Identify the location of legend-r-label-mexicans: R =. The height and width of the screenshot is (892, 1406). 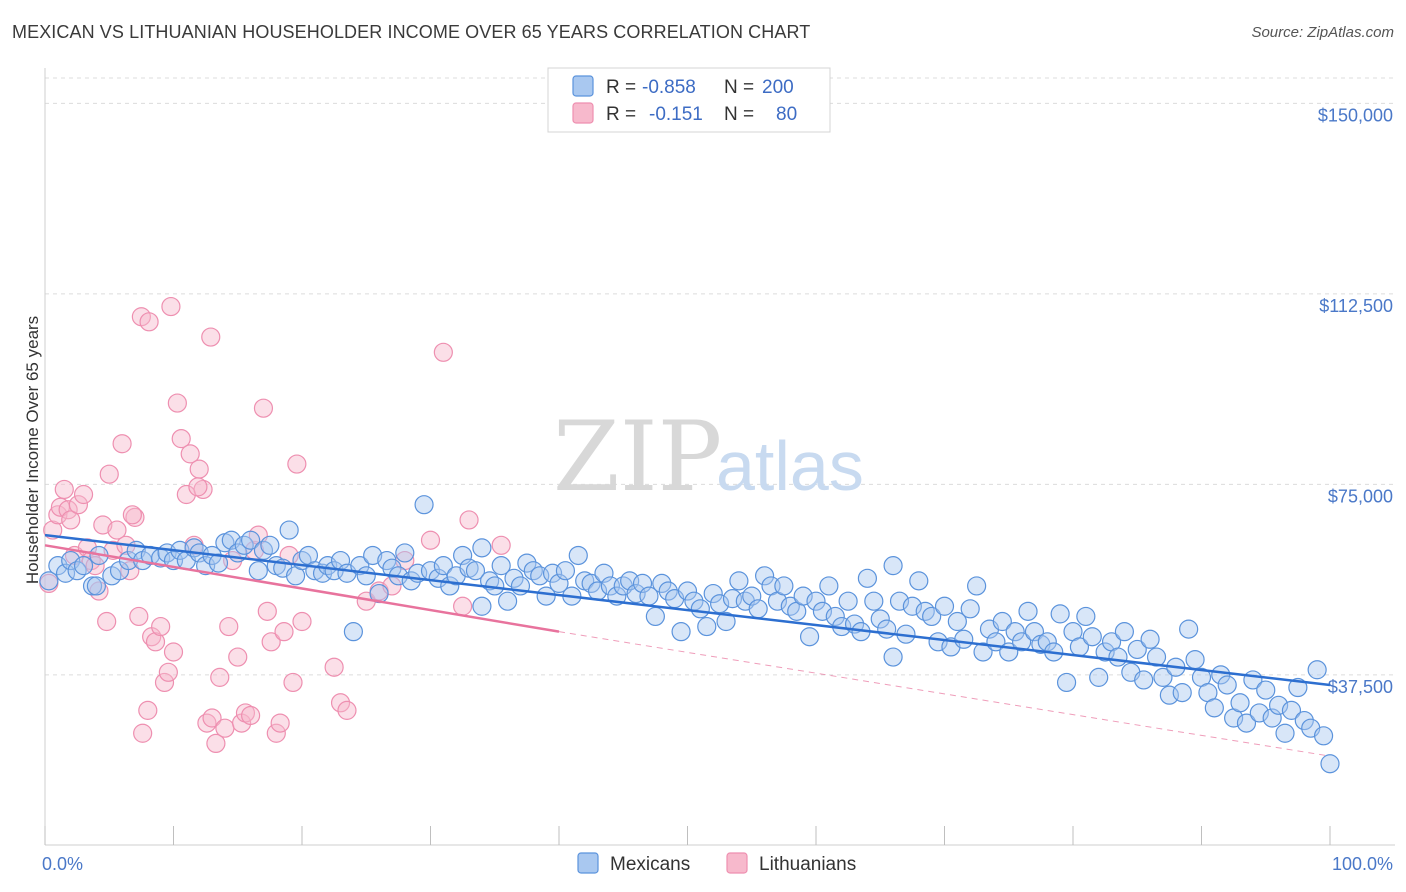
(621, 87).